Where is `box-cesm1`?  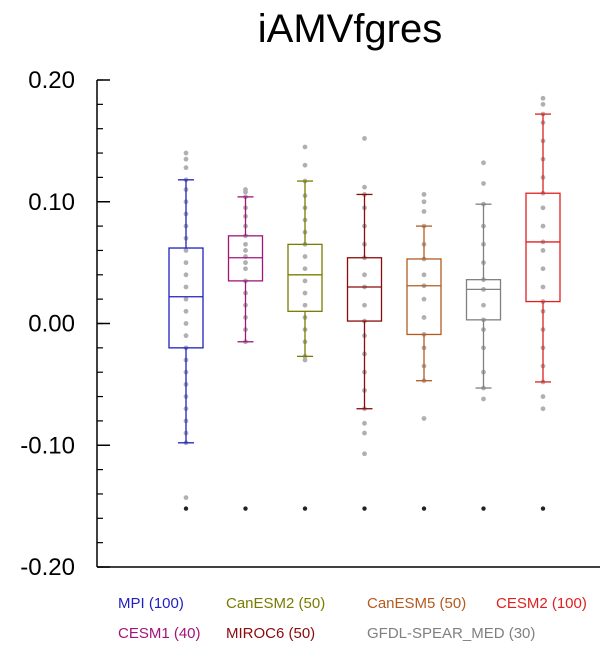 box-cesm1 is located at coordinates (245, 349).